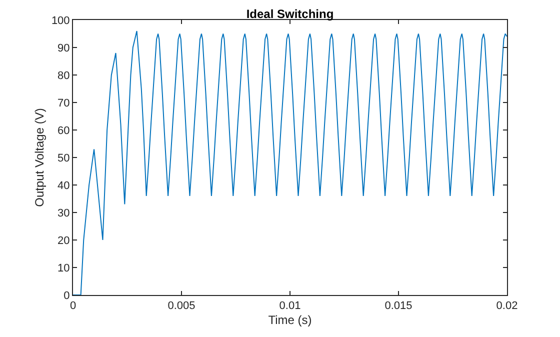 This screenshot has width=560, height=337. Describe the element at coordinates (290, 14) in the screenshot. I see `chart-title: Ideal Switching` at that location.